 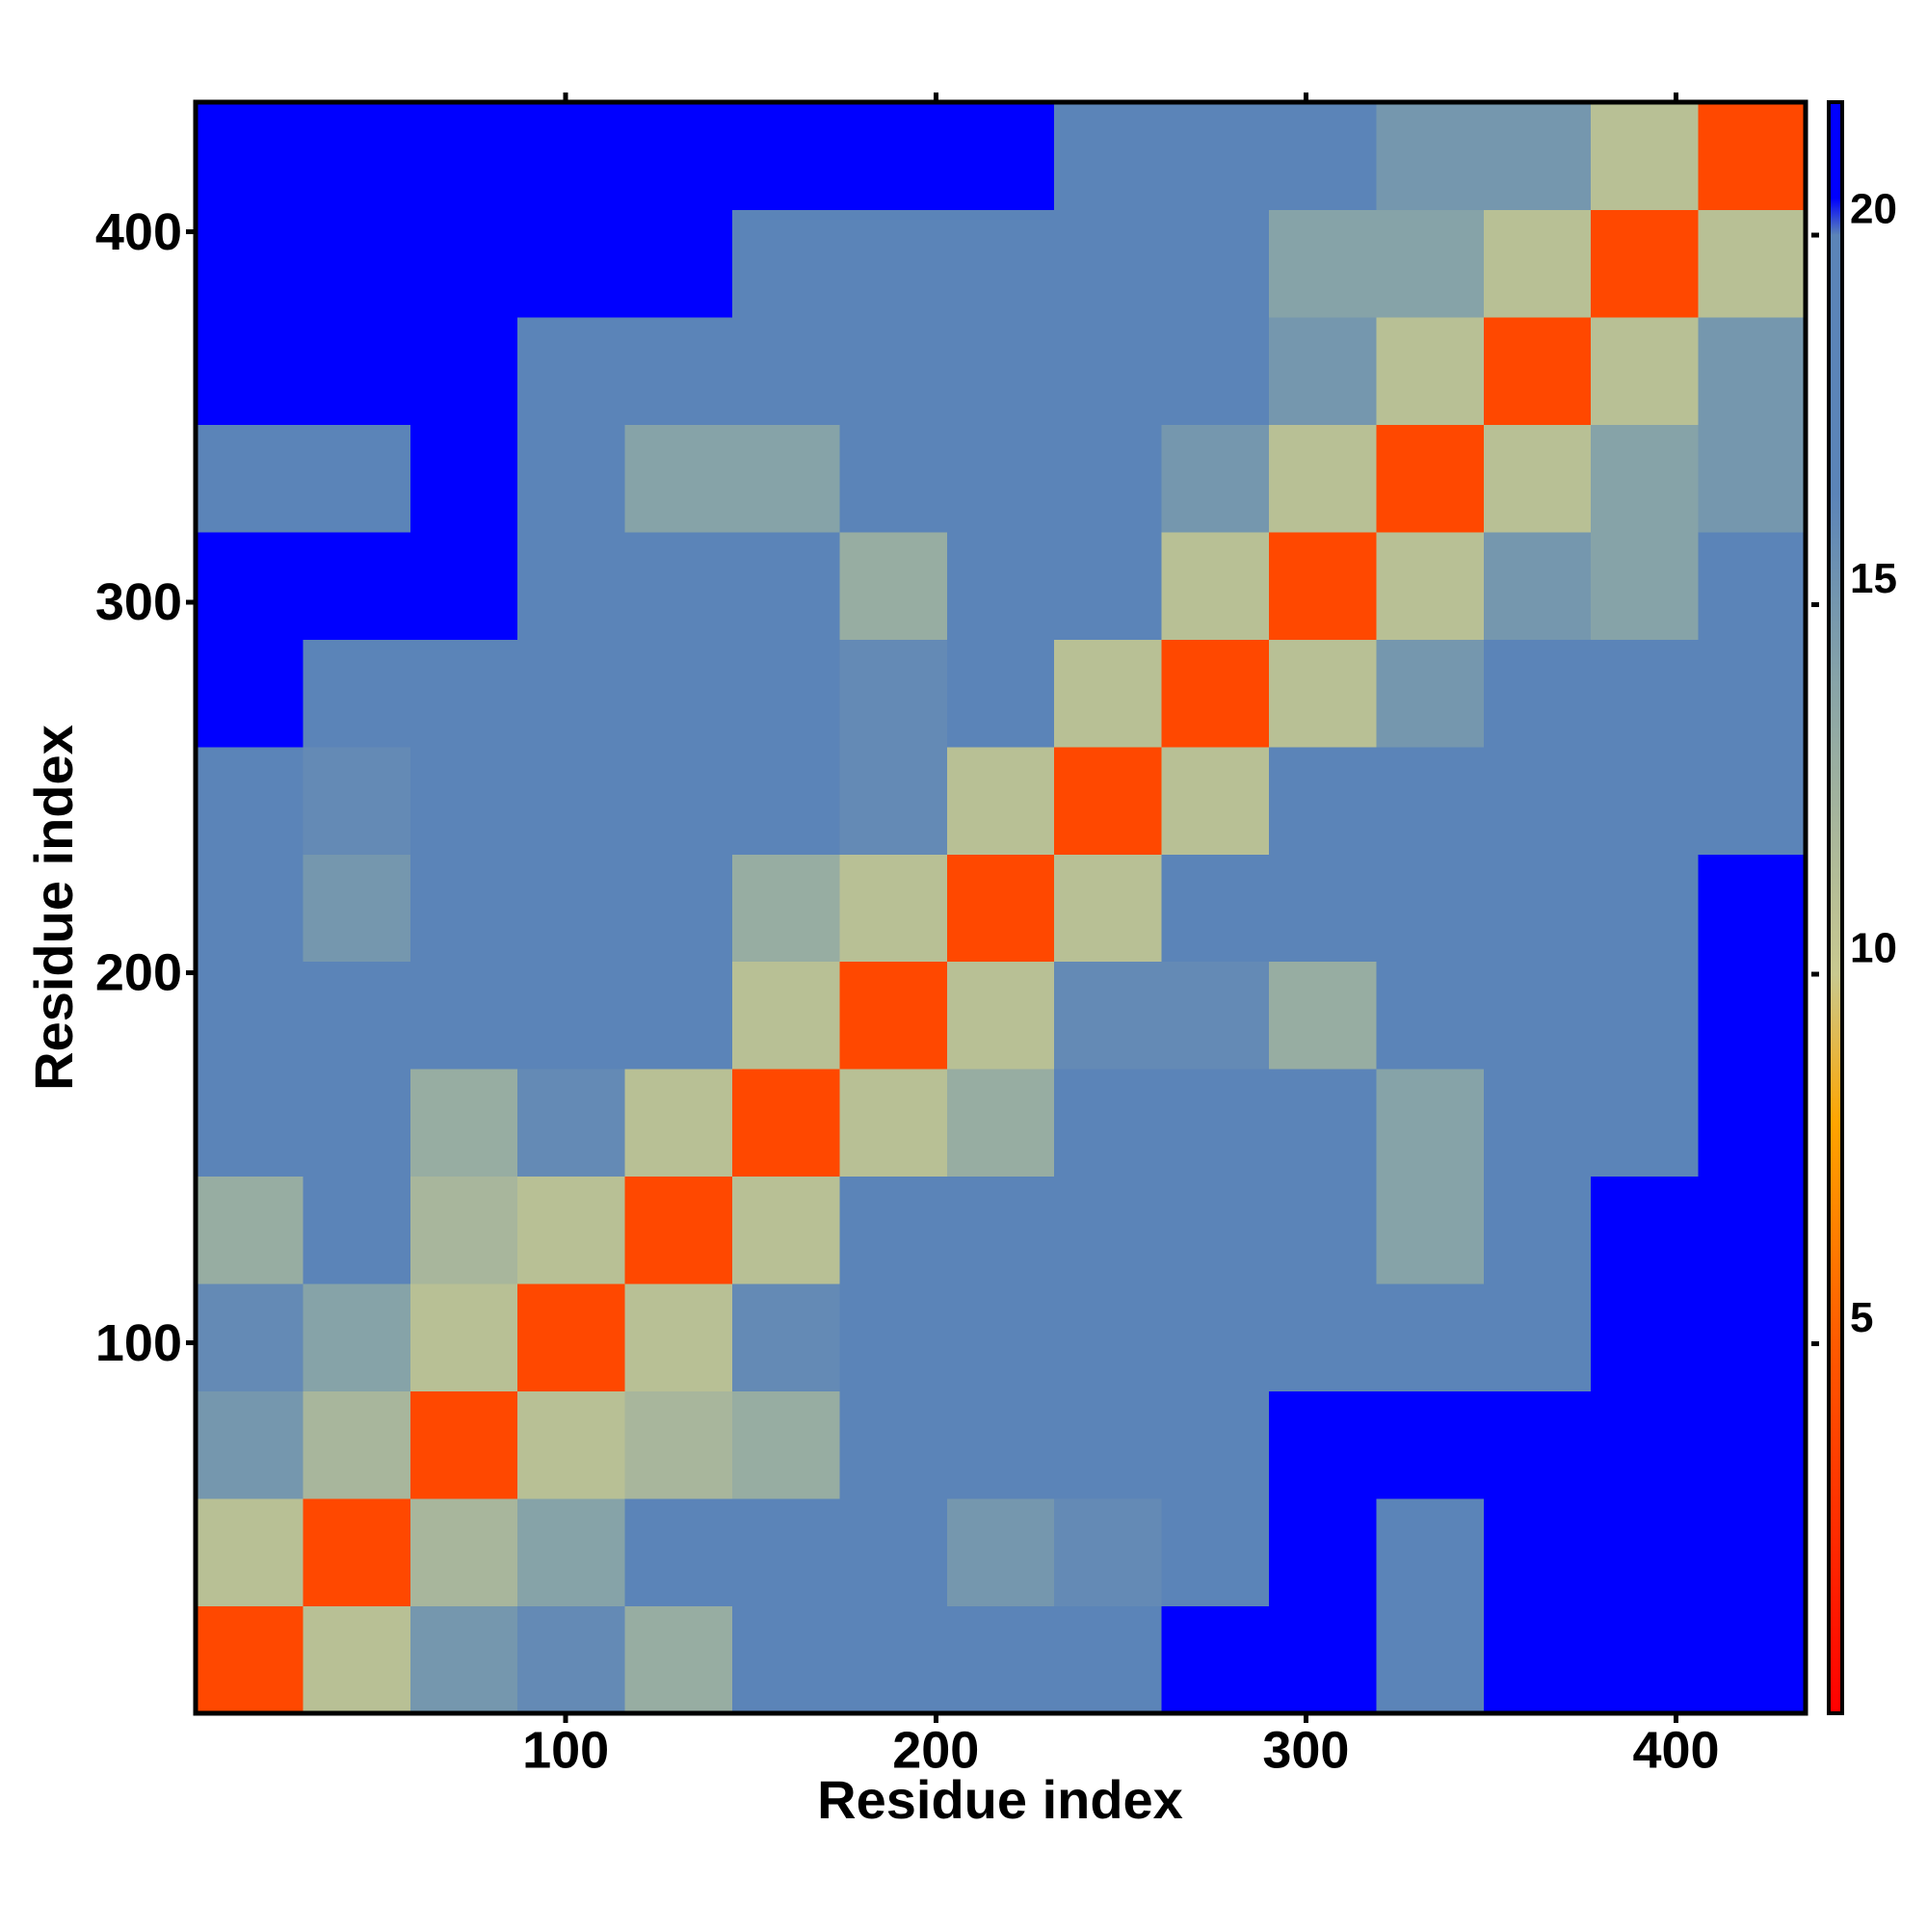 What do you see at coordinates (53, 908) in the screenshot?
I see `y-axis-title: Residue index` at bounding box center [53, 908].